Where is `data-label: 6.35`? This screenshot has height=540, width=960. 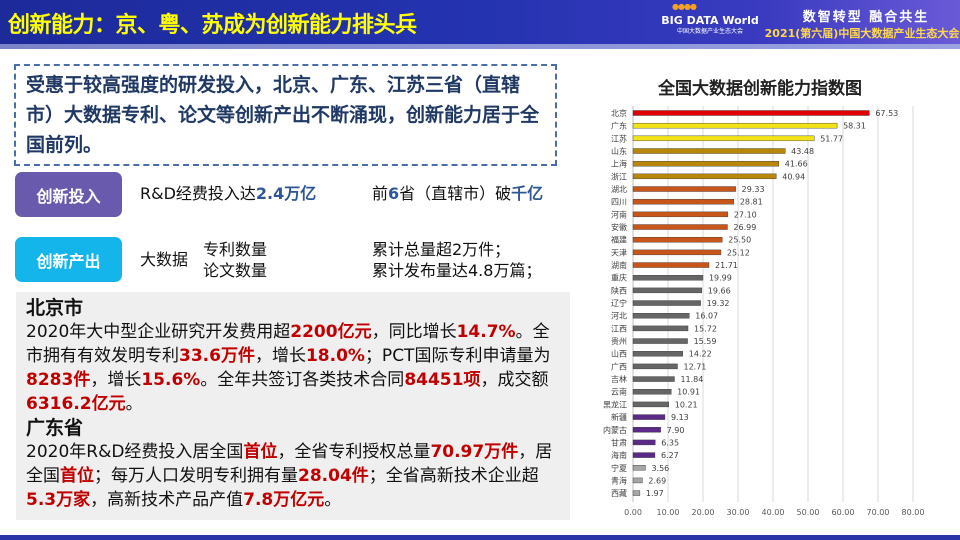
data-label: 6.35 is located at coordinates (670, 442).